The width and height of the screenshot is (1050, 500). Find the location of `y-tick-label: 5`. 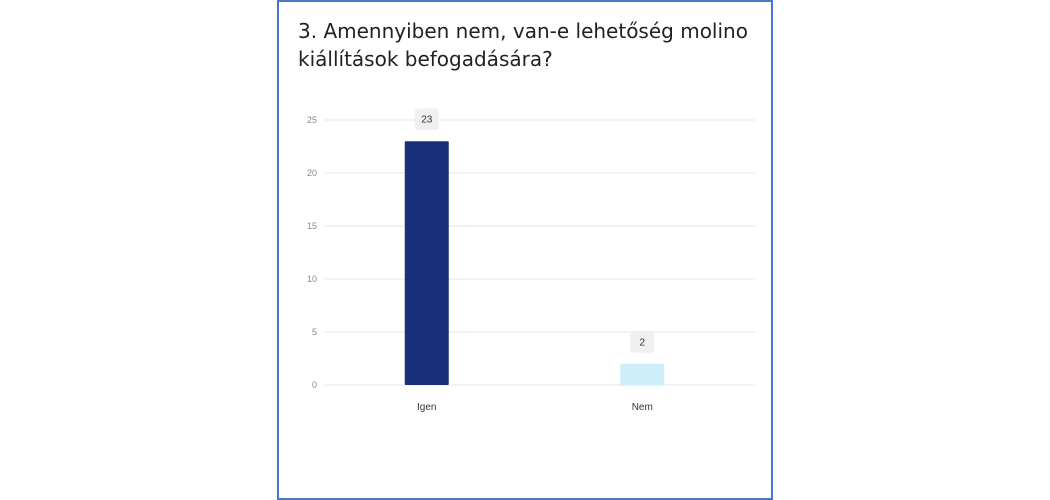

y-tick-label: 5 is located at coordinates (314, 332).